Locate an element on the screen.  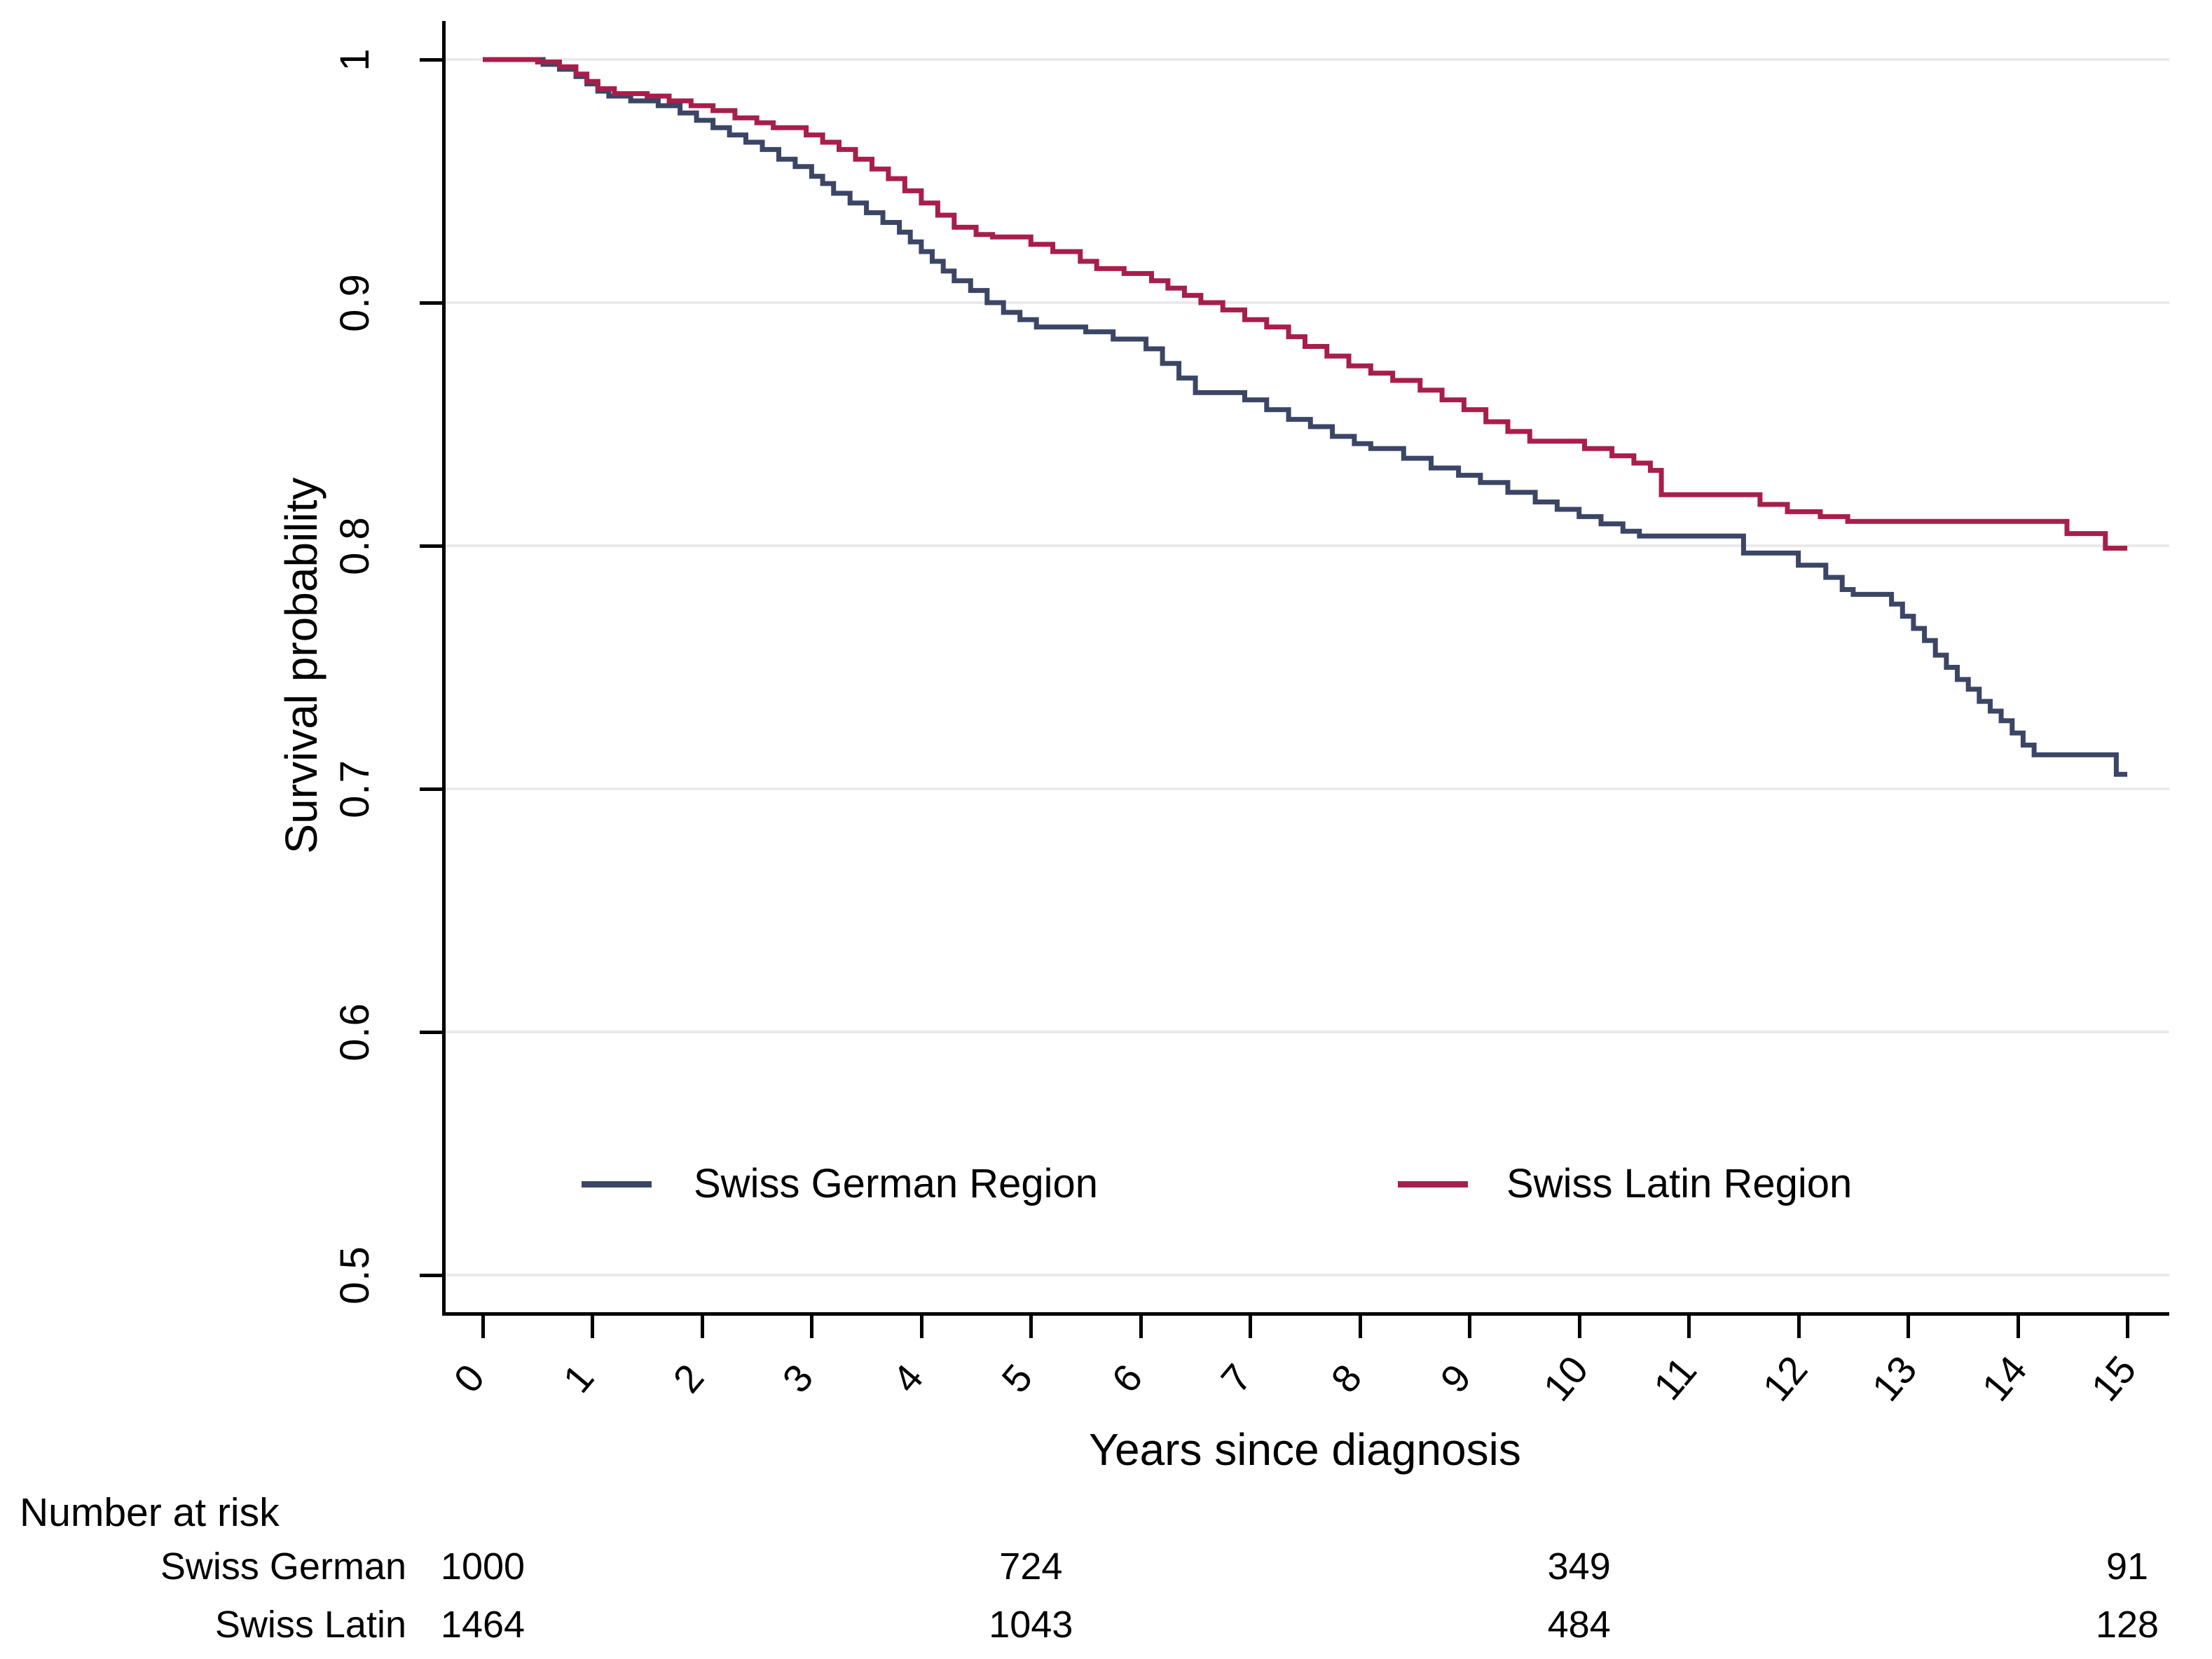
x-tick-label: 8 is located at coordinates (1345, 1378).